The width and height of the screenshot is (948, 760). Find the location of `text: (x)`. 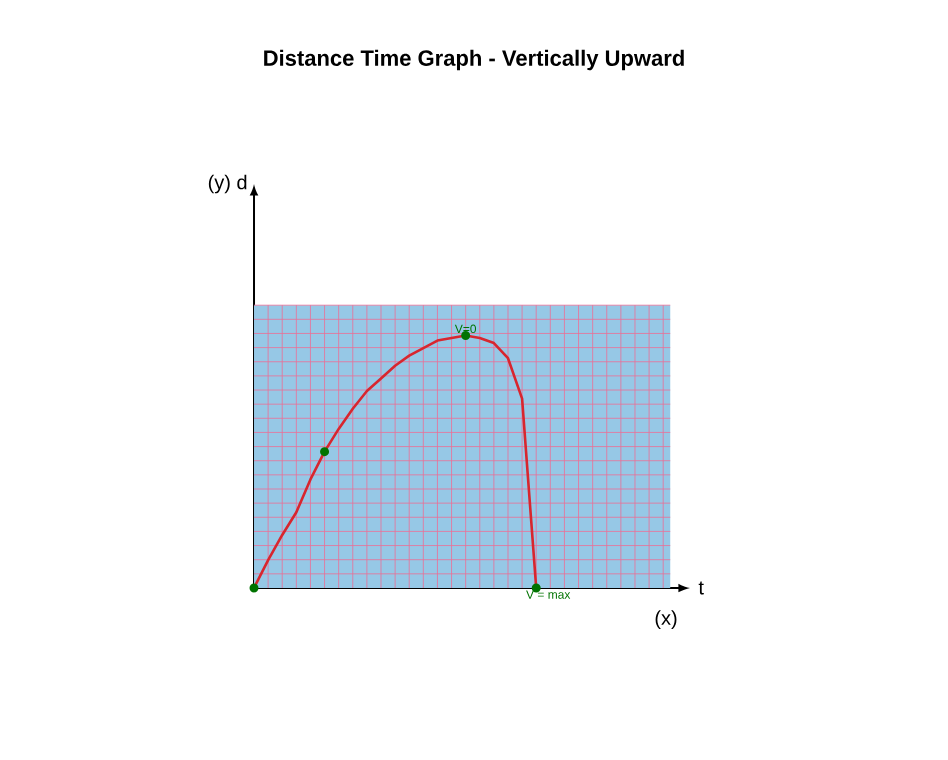

text: (x) is located at coordinates (666, 619).